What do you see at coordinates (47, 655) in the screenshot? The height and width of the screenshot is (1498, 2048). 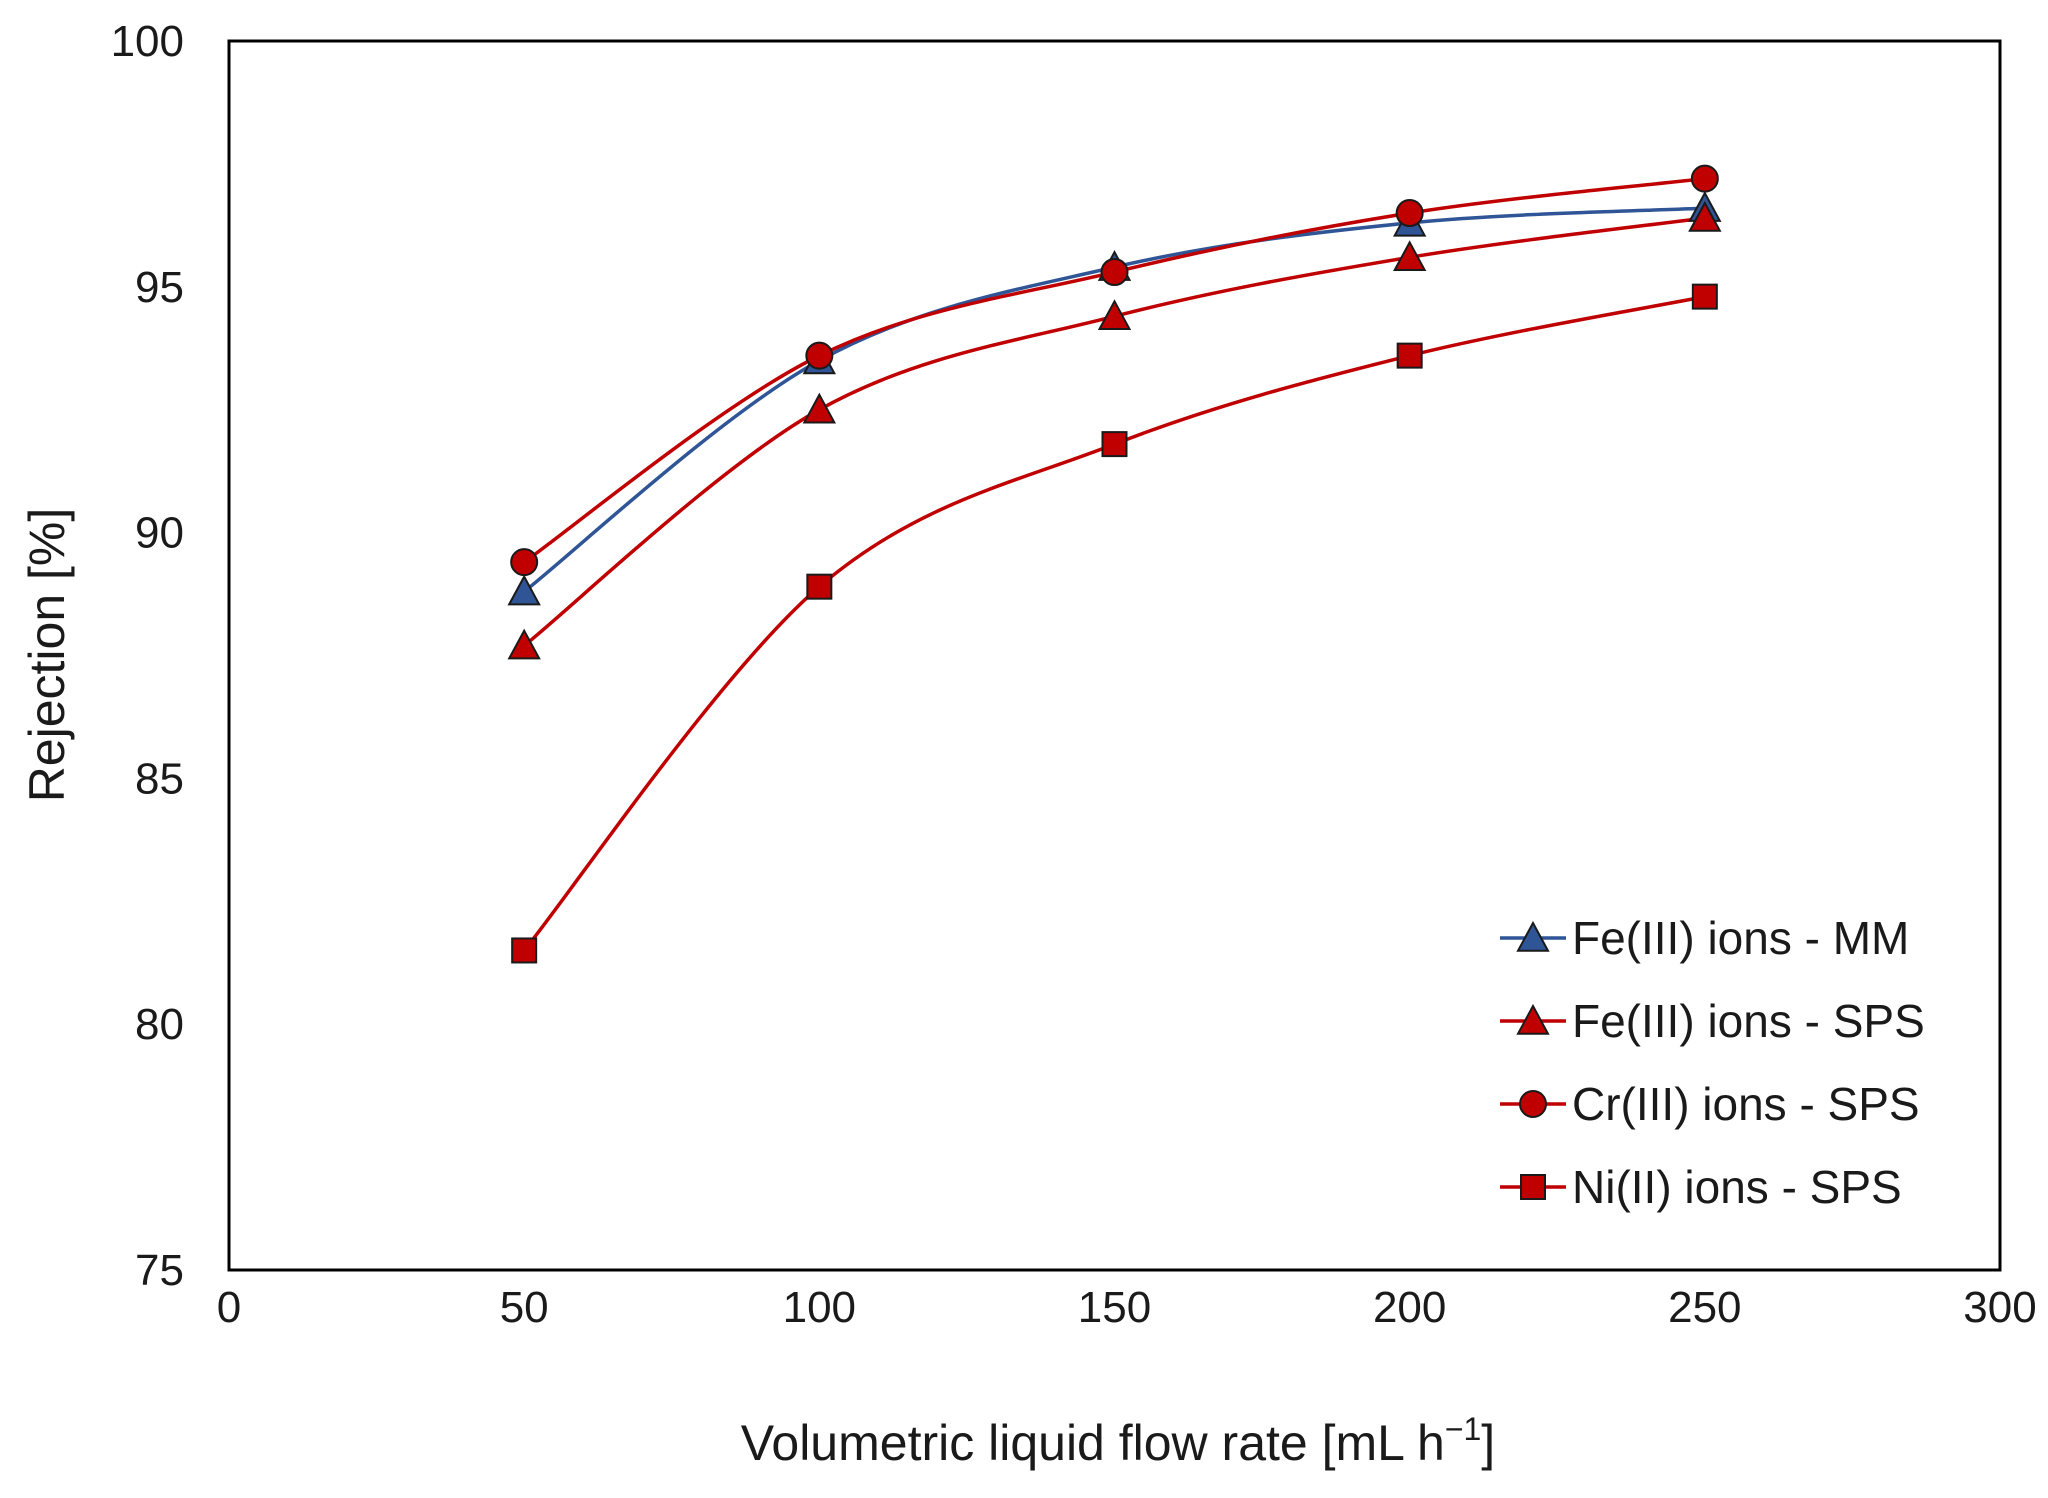 I see `y-axis-title: Rejection [%]` at bounding box center [47, 655].